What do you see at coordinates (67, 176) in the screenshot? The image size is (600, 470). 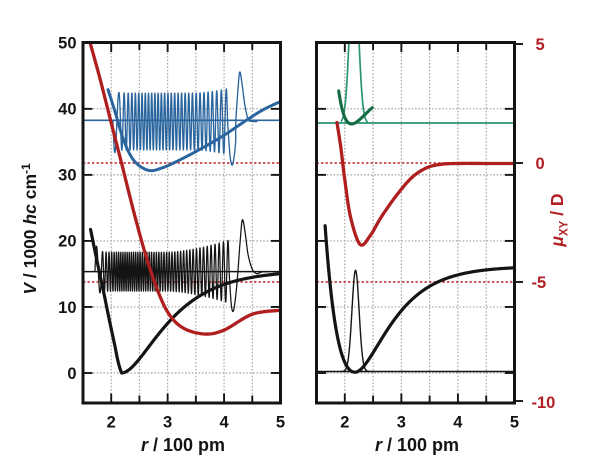 I see `svg-text: 30` at bounding box center [67, 176].